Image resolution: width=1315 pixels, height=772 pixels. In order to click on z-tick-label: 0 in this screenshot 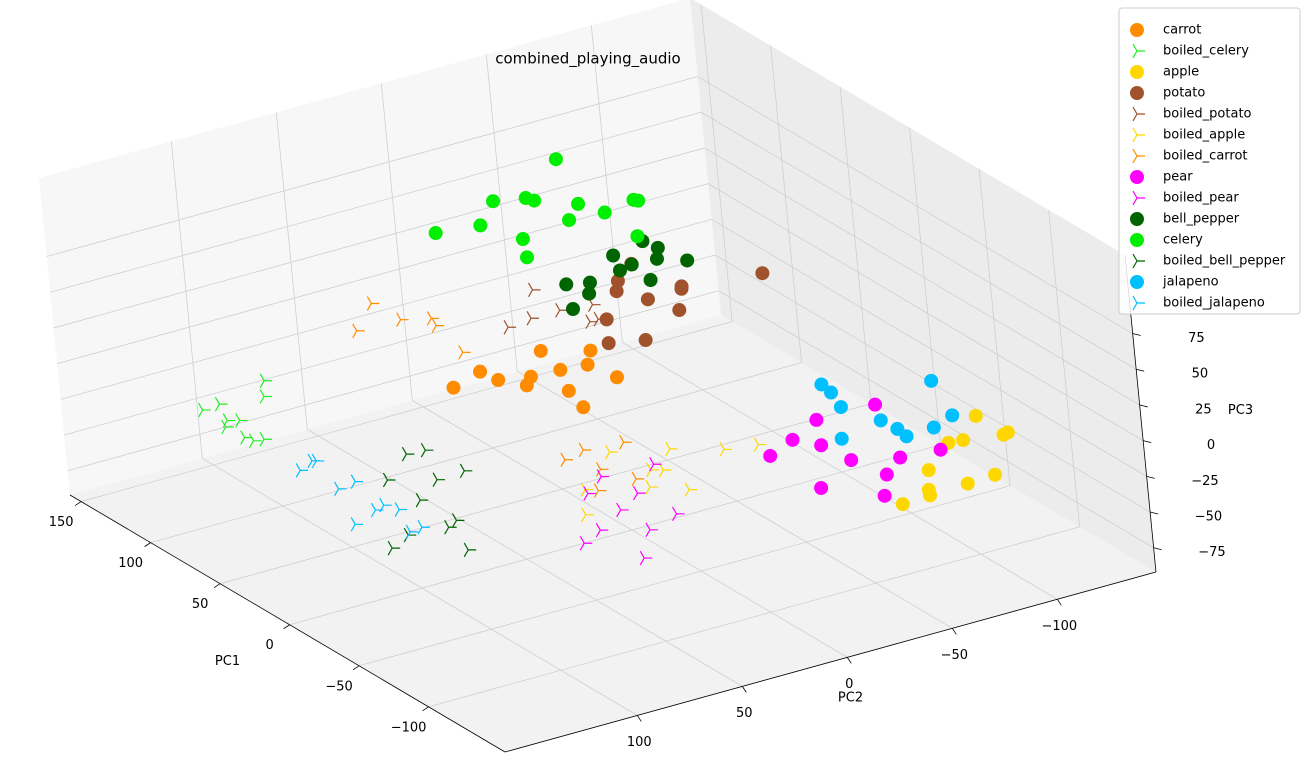, I will do `click(1211, 445)`.